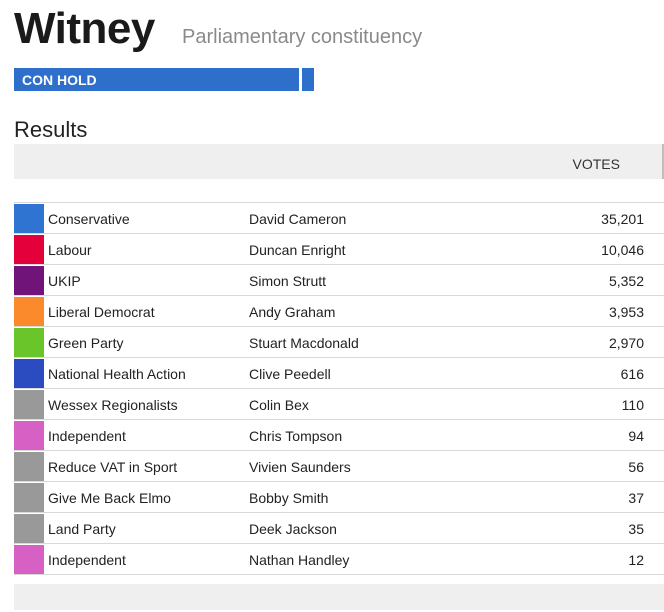  What do you see at coordinates (117, 374) in the screenshot?
I see `party-name: National Health Action` at bounding box center [117, 374].